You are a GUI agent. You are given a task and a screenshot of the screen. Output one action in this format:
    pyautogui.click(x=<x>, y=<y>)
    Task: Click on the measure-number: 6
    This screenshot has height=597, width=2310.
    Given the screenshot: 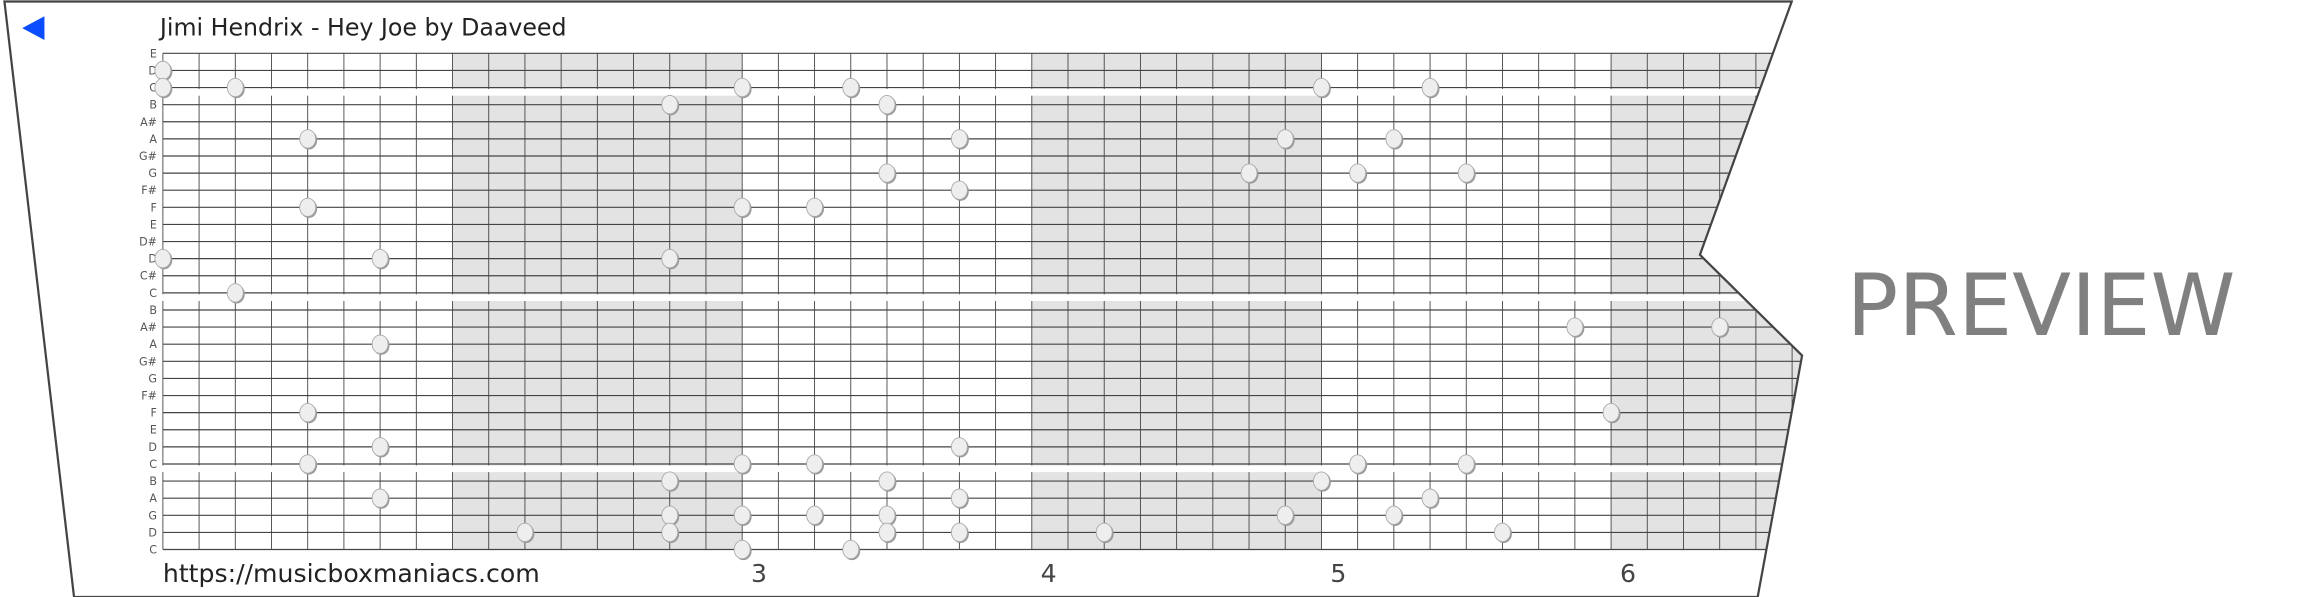 What is the action you would take?
    pyautogui.click(x=1628, y=573)
    